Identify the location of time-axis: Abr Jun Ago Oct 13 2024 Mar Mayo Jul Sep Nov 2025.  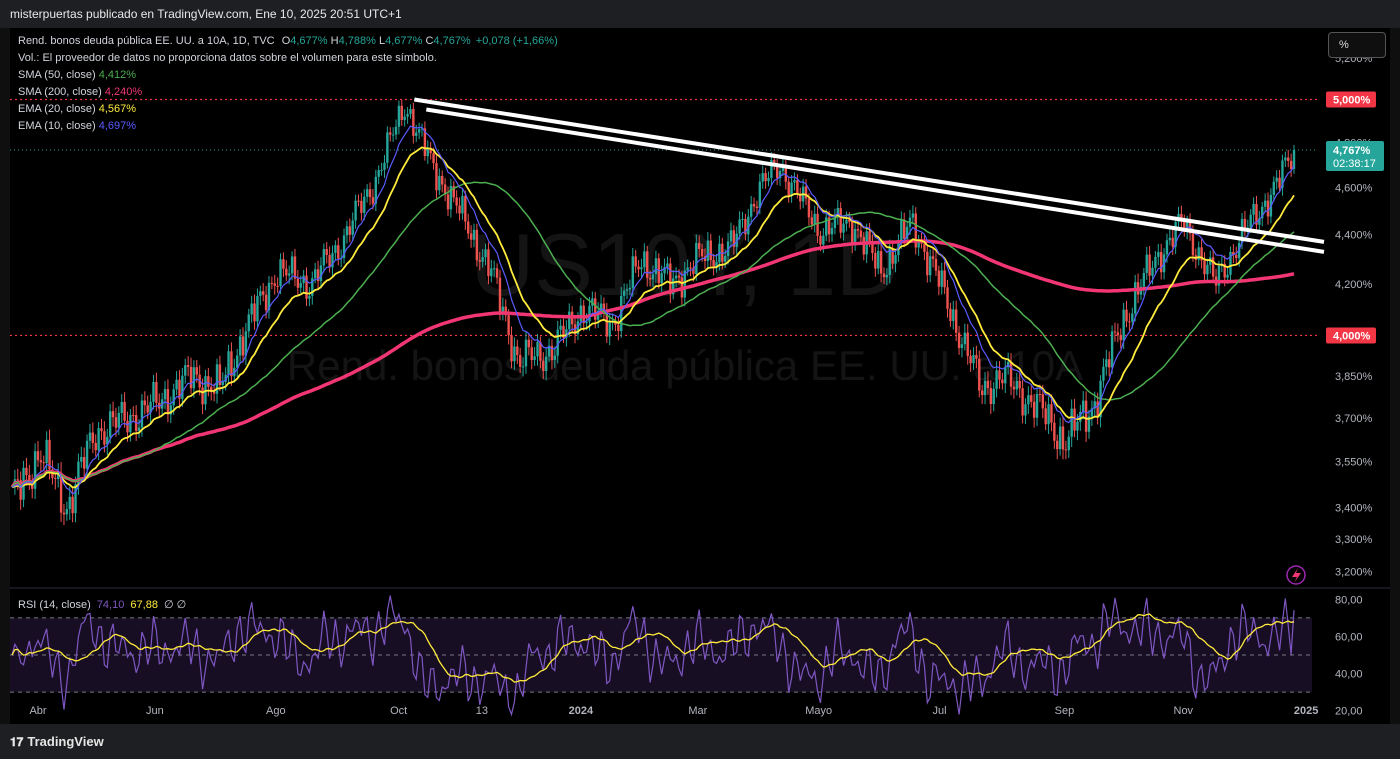
(673, 711).